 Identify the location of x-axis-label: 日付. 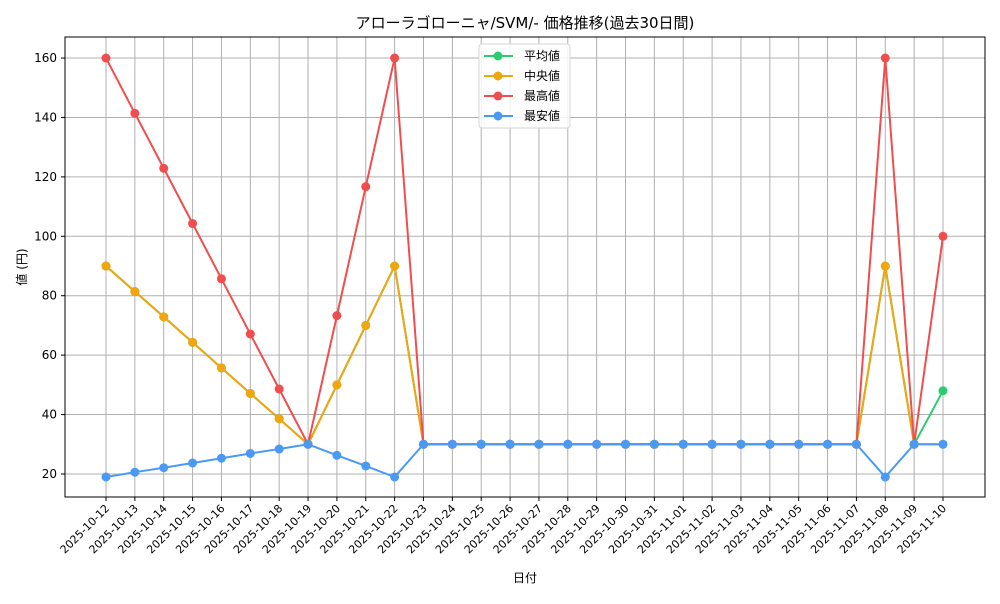
(525, 578).